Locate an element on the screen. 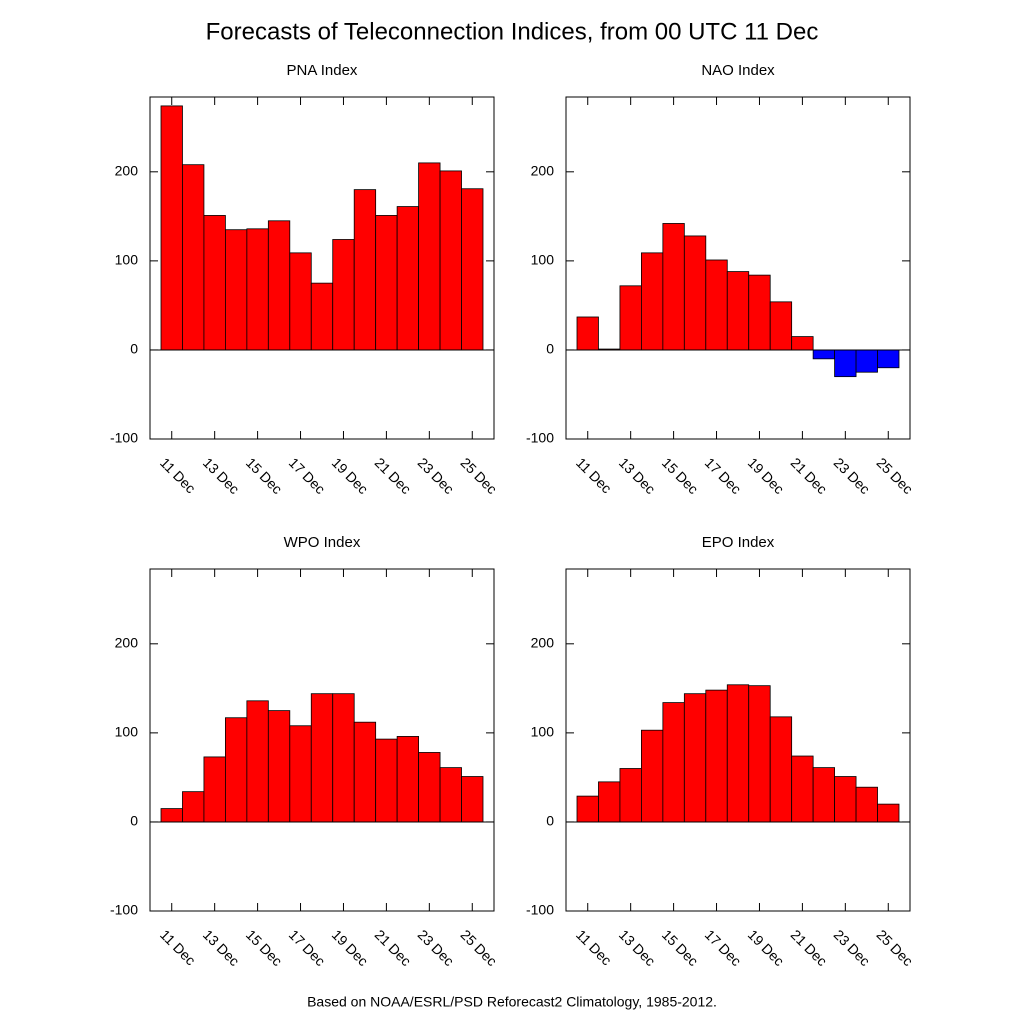  panel-title: WPO Index is located at coordinates (322, 542).